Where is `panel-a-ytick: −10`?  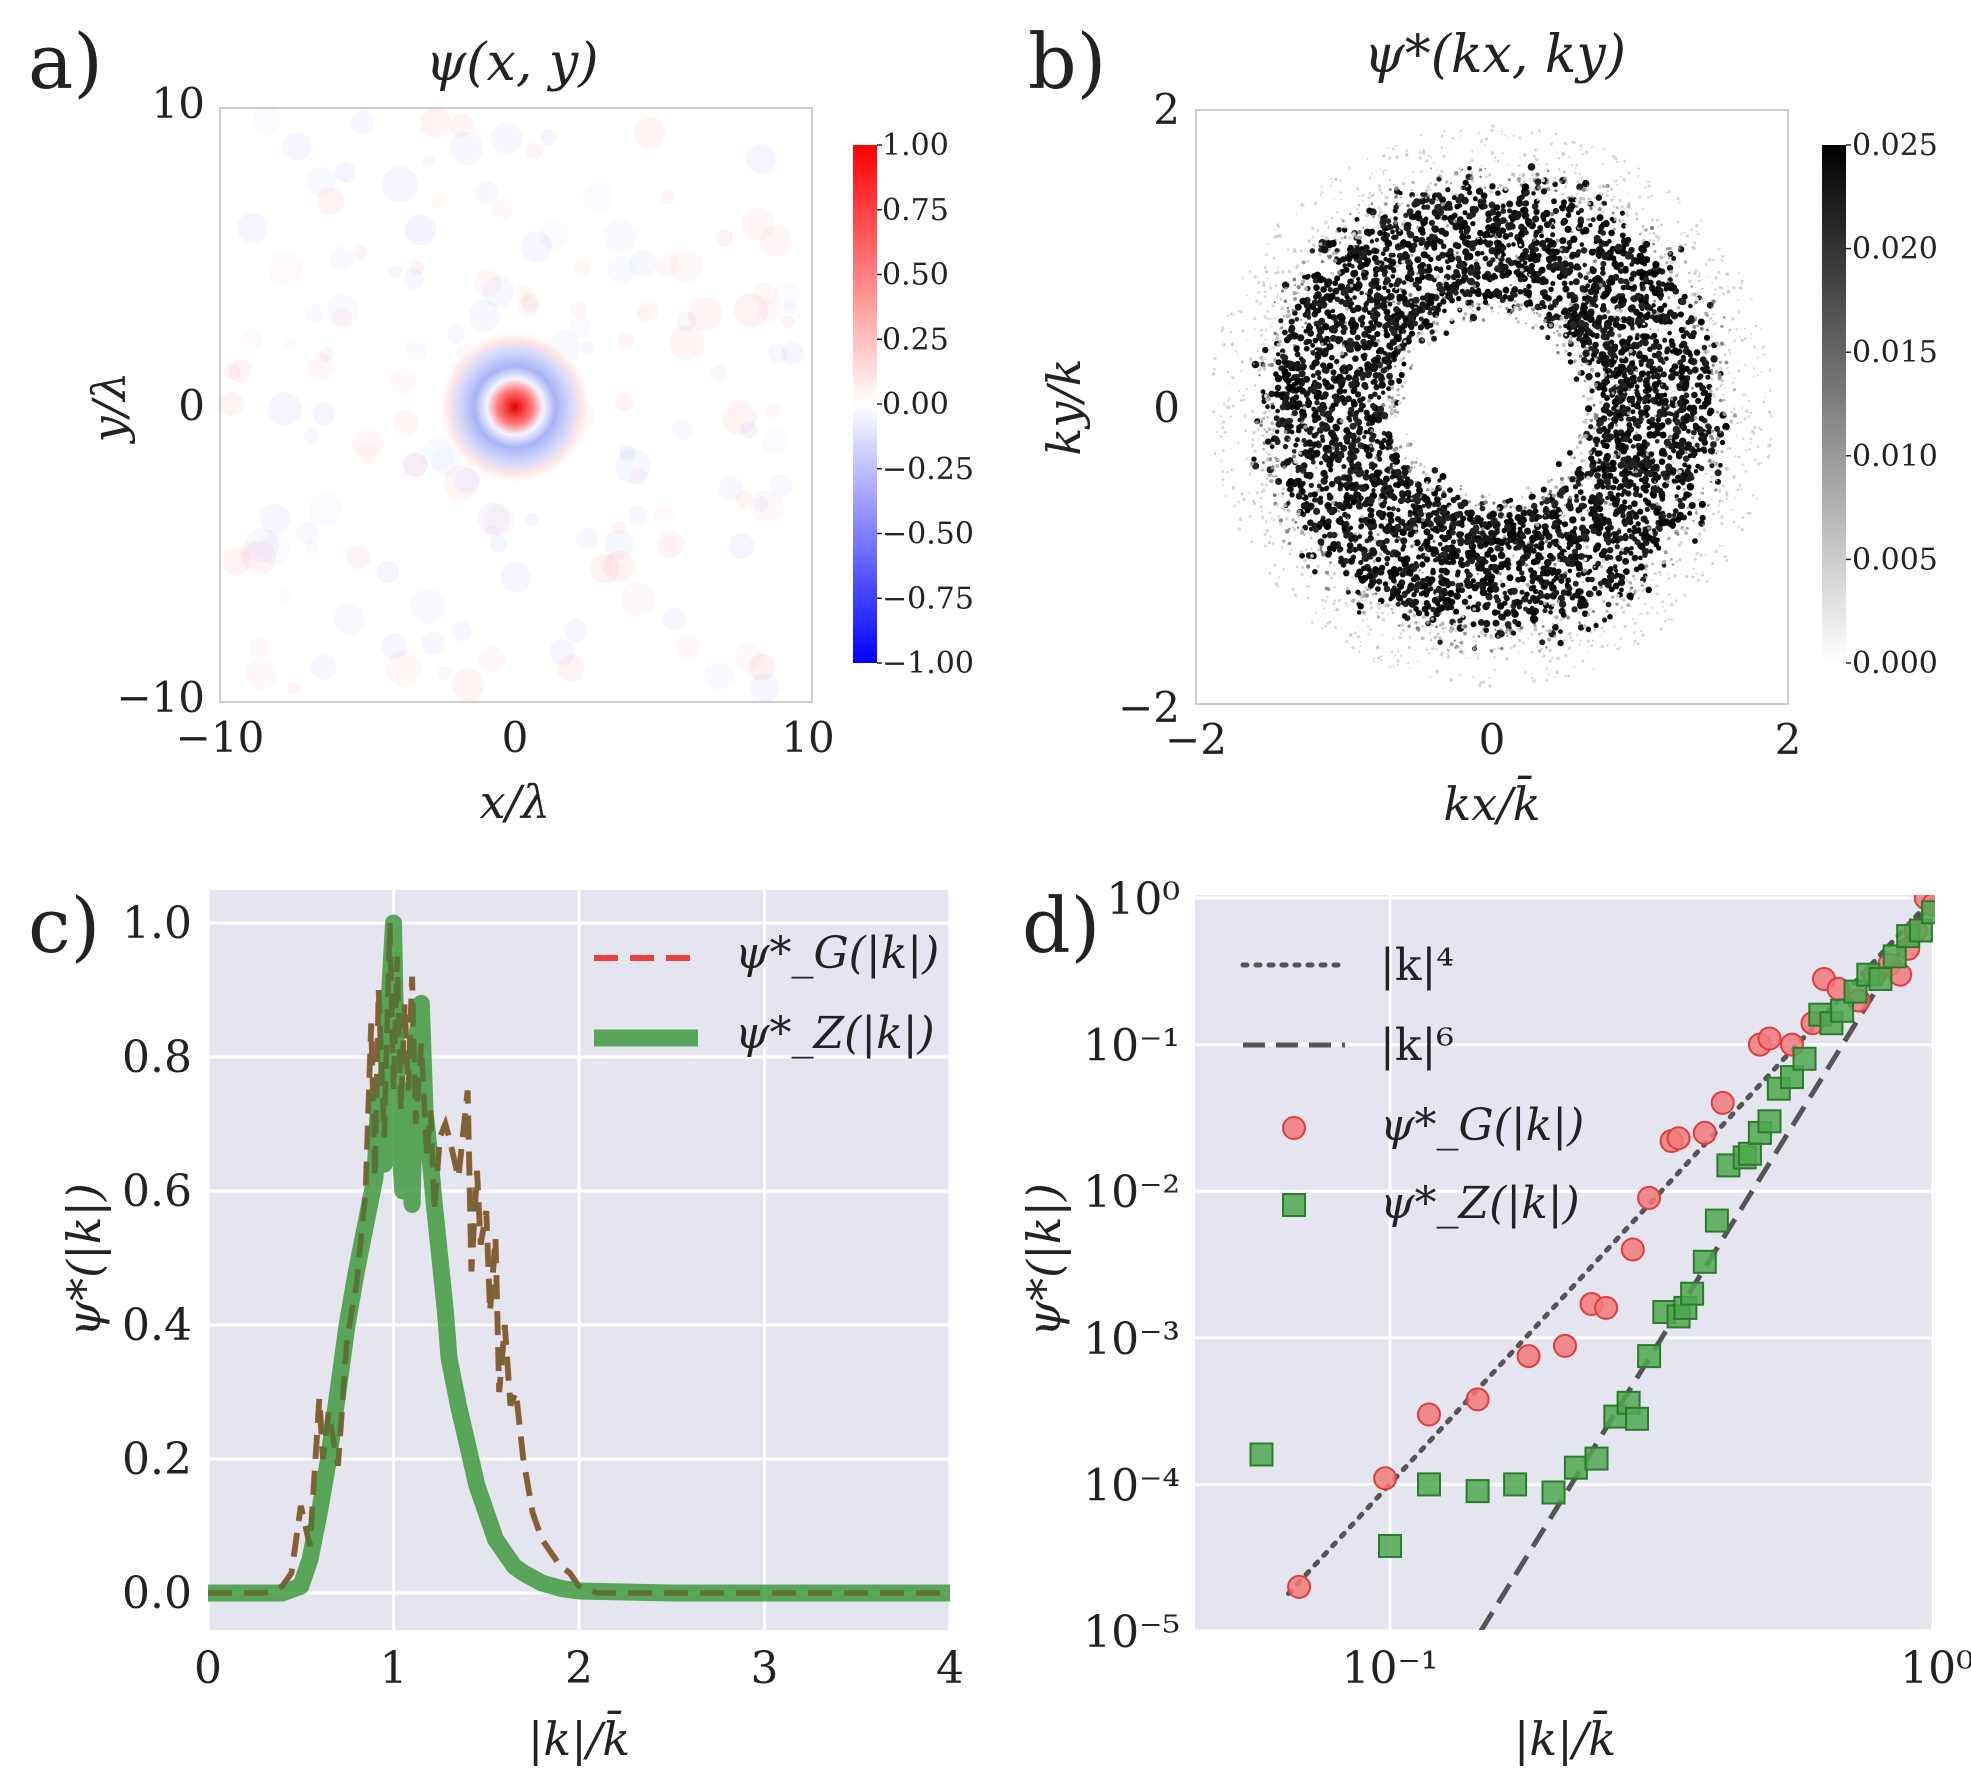
panel-a-ytick: −10 is located at coordinates (160, 697).